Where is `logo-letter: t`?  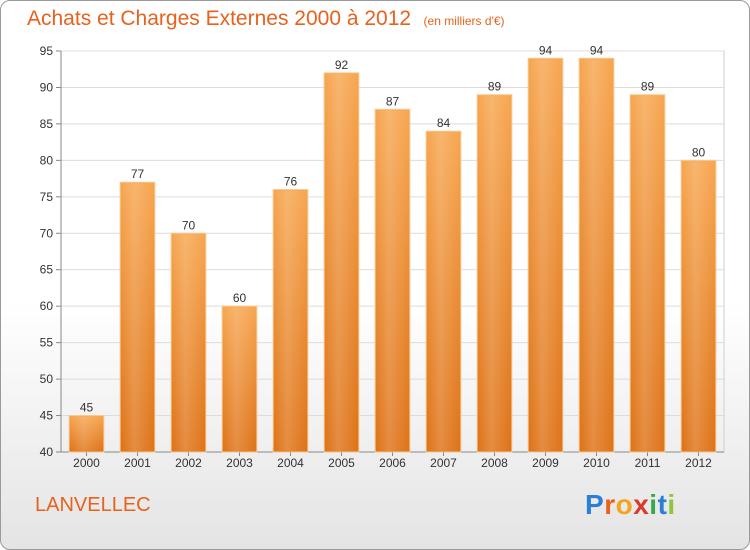 logo-letter: t is located at coordinates (662, 504).